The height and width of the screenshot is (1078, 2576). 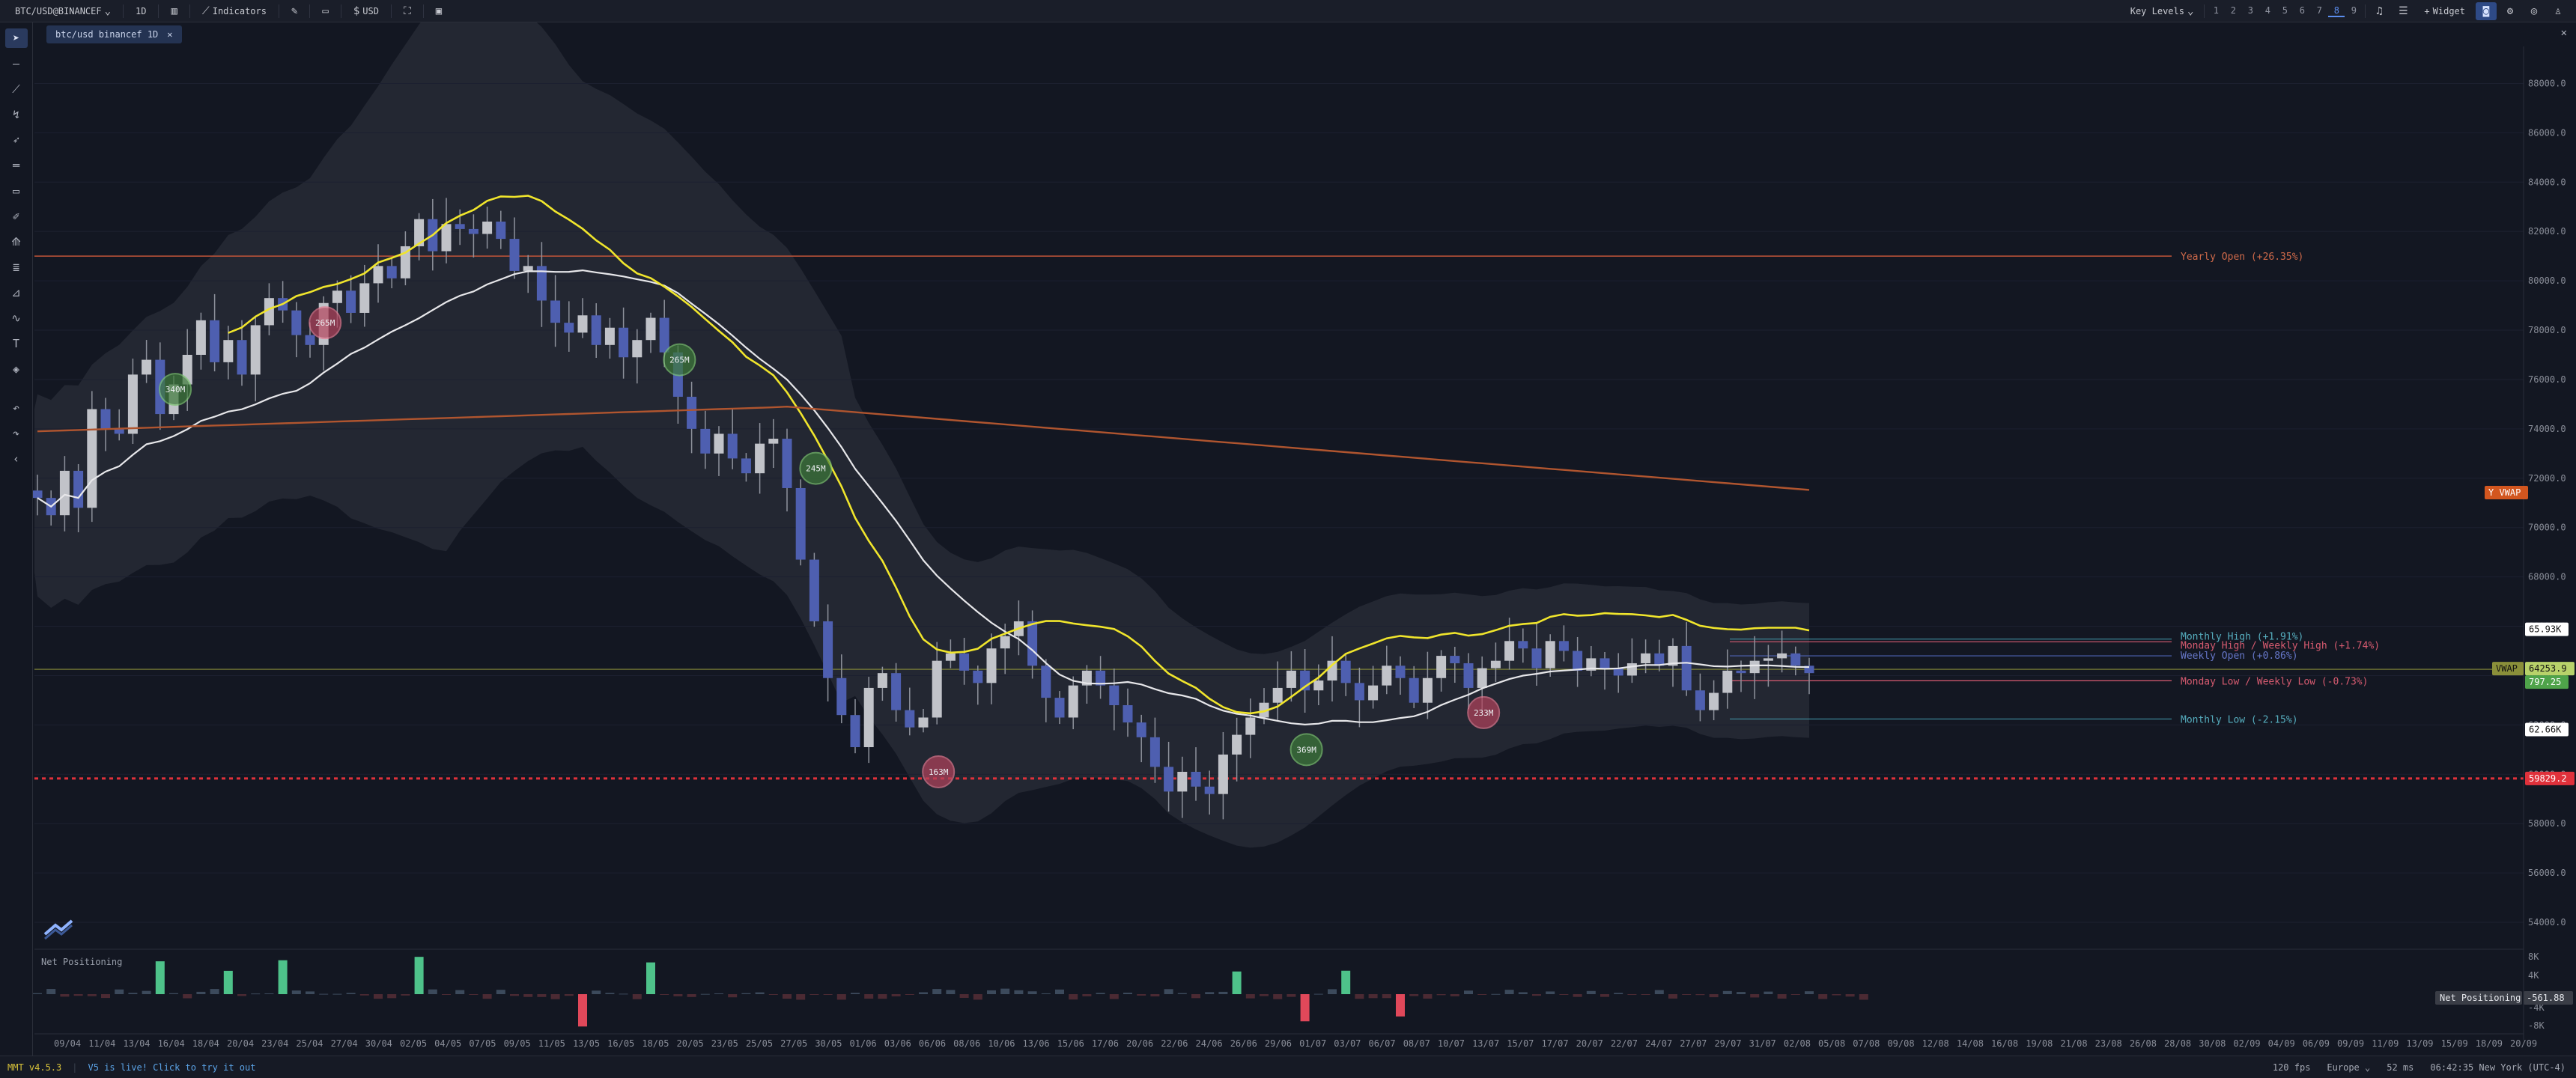 I want to click on layers-tool: ◈, so click(x=16, y=369).